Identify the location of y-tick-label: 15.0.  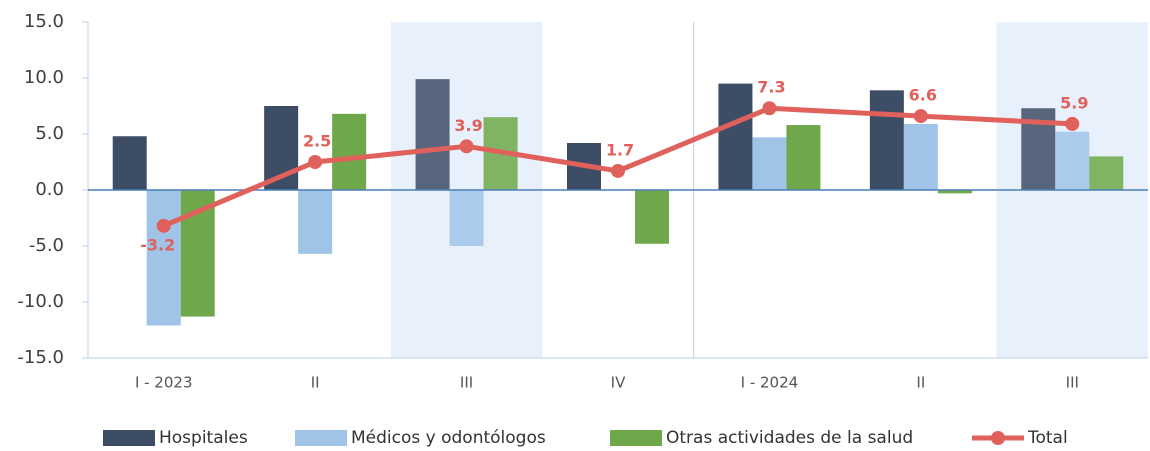
(44, 21).